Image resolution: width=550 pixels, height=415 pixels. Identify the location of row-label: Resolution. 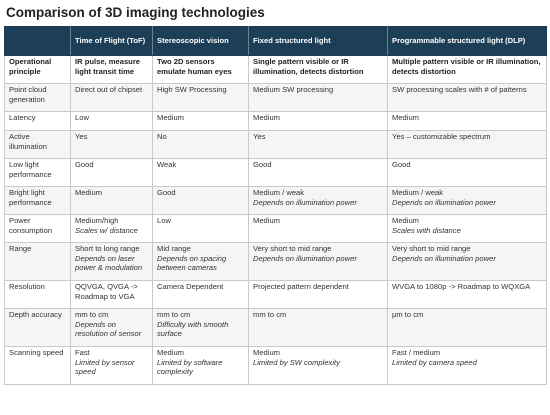
(37, 294).